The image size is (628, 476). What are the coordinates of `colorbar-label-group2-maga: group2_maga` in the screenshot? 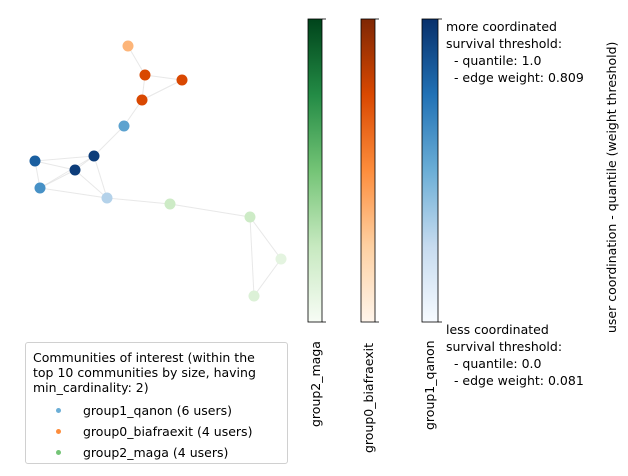 It's located at (315, 384).